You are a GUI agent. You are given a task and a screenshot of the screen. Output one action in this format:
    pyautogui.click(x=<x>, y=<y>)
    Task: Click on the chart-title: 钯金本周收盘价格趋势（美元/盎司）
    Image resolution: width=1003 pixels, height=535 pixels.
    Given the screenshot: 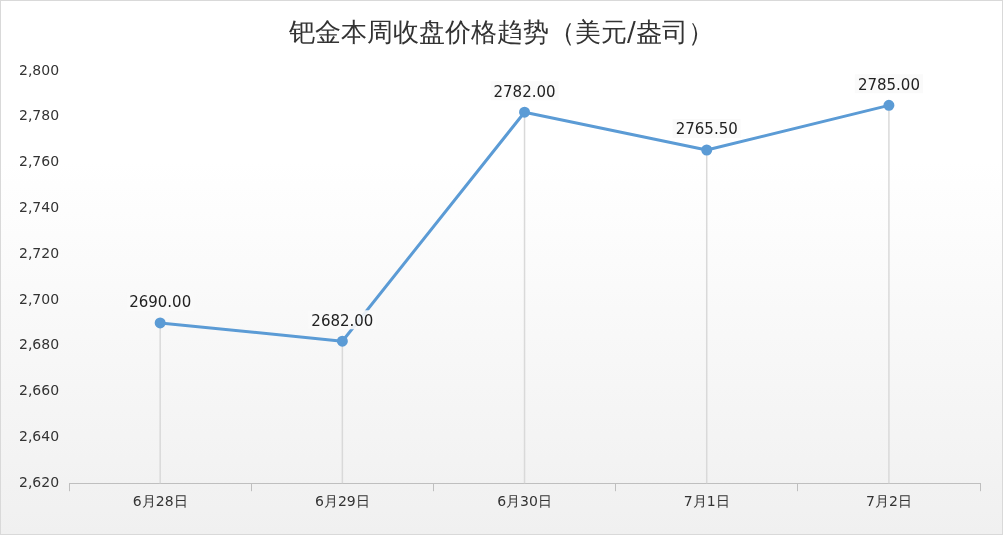 What is the action you would take?
    pyautogui.click(x=501, y=32)
    